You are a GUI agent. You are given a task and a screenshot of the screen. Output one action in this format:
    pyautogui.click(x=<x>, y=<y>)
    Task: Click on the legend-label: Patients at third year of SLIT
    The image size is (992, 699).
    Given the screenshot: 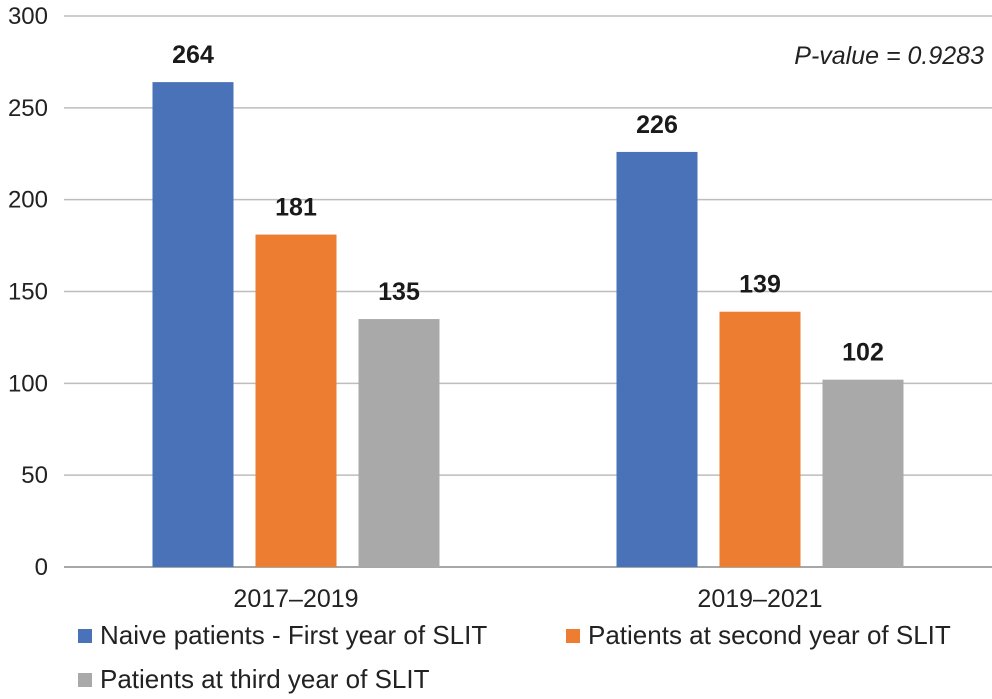 What is the action you would take?
    pyautogui.click(x=265, y=679)
    